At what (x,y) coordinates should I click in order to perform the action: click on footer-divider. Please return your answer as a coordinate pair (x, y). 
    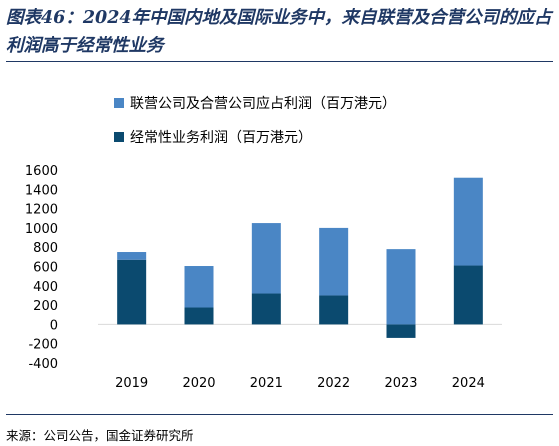
    Looking at the image, I should click on (279, 414).